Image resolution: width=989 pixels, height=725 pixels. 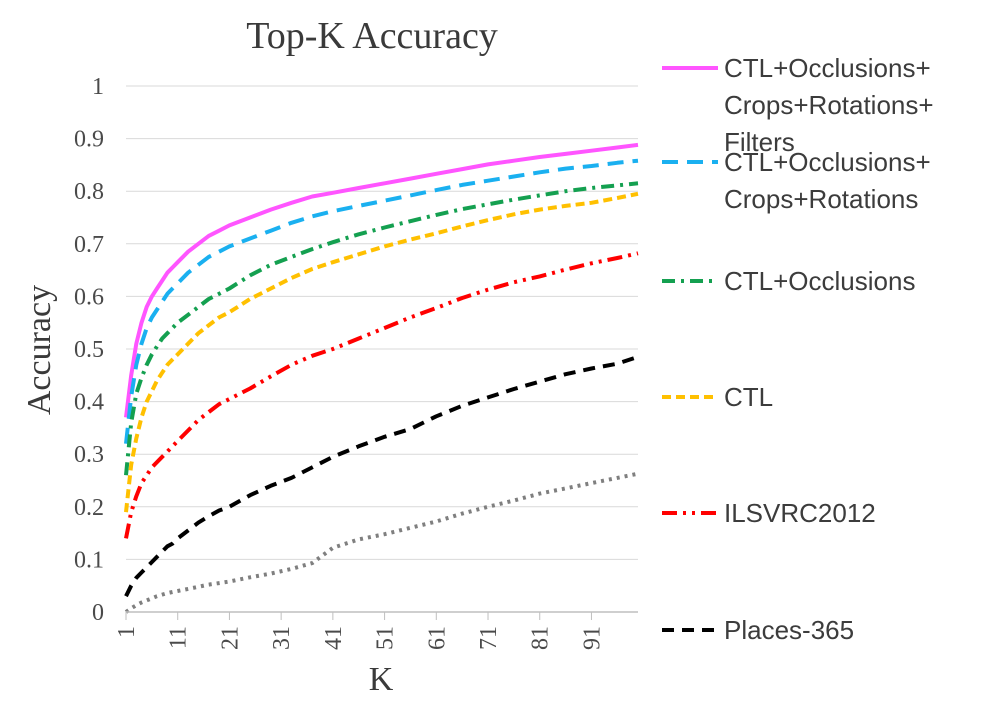 I want to click on y-tick-label: 0.3, so click(x=89, y=455).